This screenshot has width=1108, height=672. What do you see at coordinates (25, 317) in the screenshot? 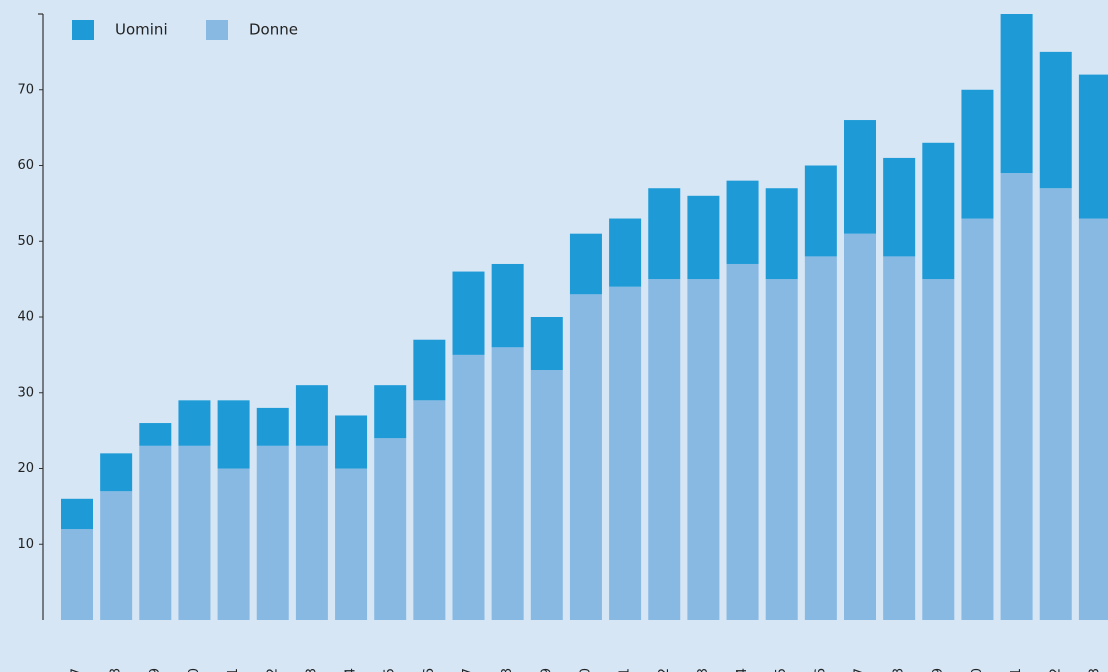
I see `y-tick-label: 40` at bounding box center [25, 317].